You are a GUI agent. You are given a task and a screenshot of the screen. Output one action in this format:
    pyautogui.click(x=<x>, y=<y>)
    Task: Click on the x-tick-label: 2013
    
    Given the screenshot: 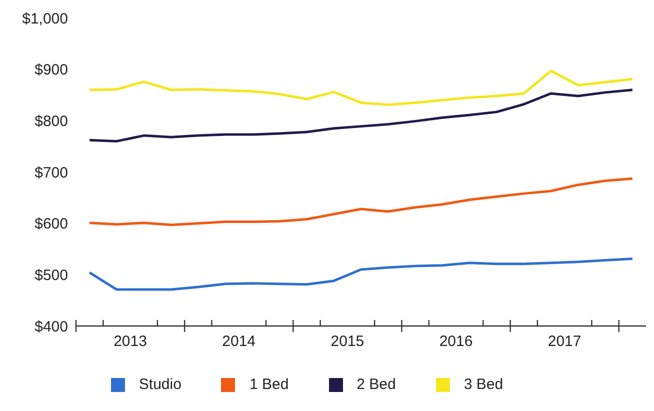 What is the action you would take?
    pyautogui.click(x=130, y=341)
    